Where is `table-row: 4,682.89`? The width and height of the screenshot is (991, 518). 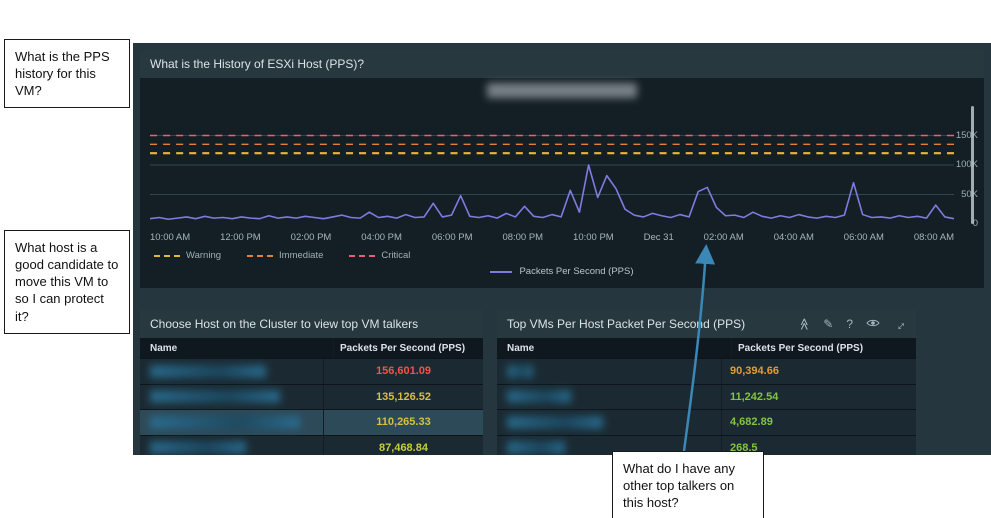 table-row: 4,682.89 is located at coordinates (706, 422).